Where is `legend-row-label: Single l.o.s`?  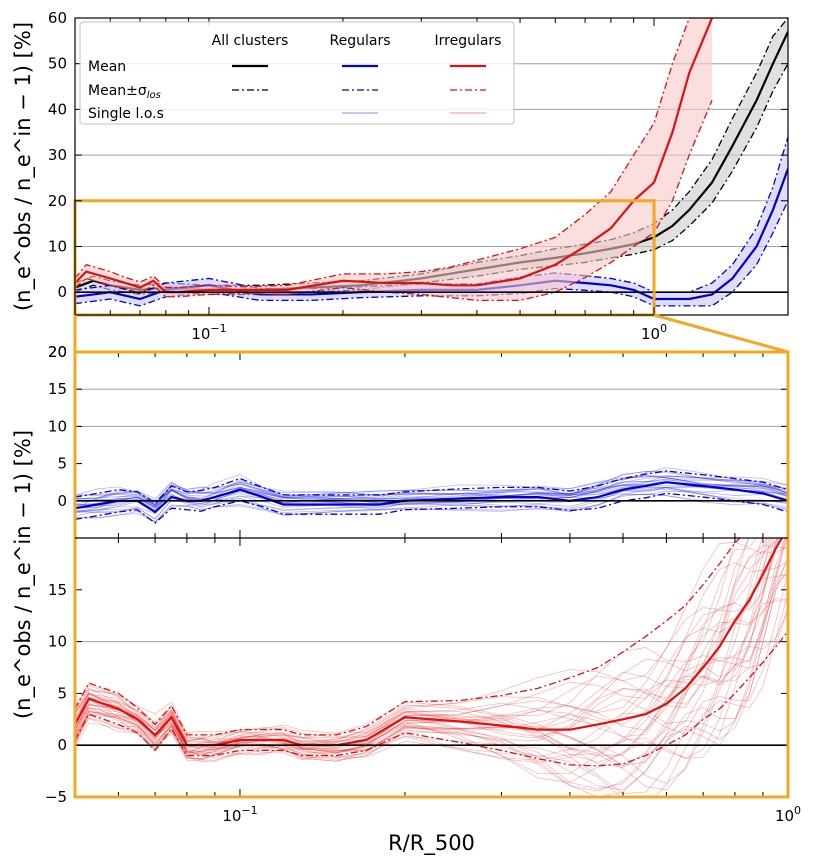
legend-row-label: Single l.o.s is located at coordinates (126, 114).